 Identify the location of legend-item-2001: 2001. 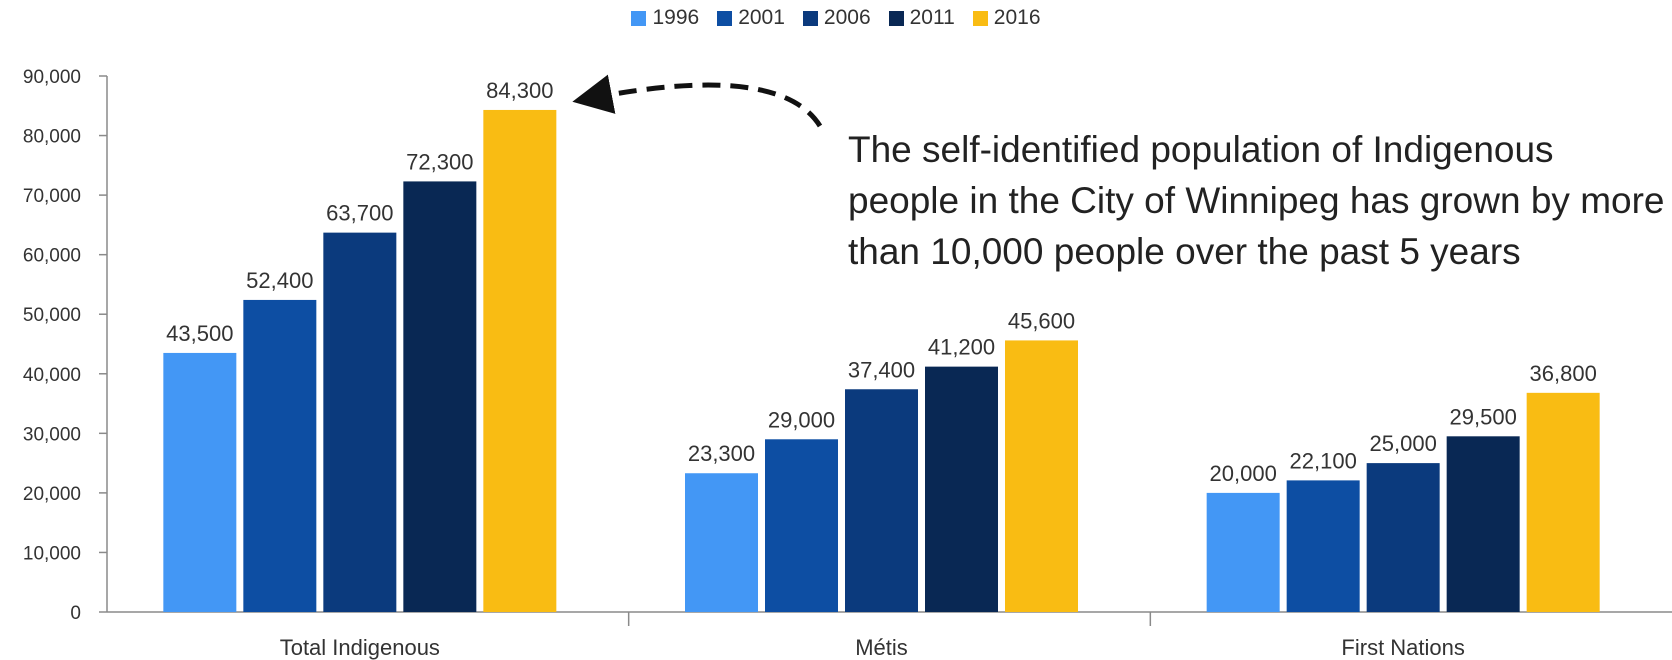
(751, 18).